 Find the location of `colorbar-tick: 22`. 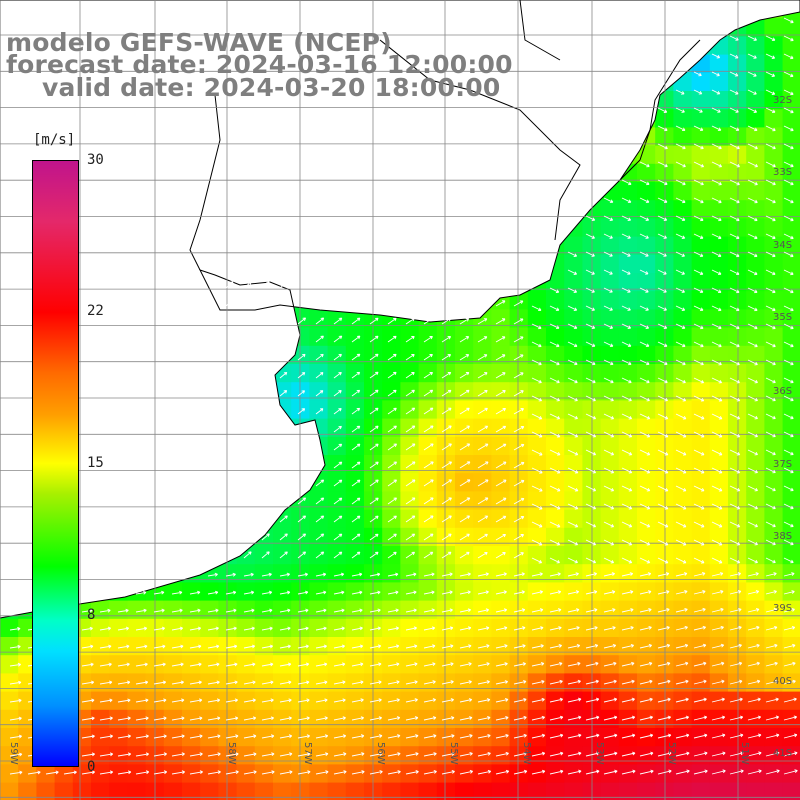

colorbar-tick: 22 is located at coordinates (95, 311).